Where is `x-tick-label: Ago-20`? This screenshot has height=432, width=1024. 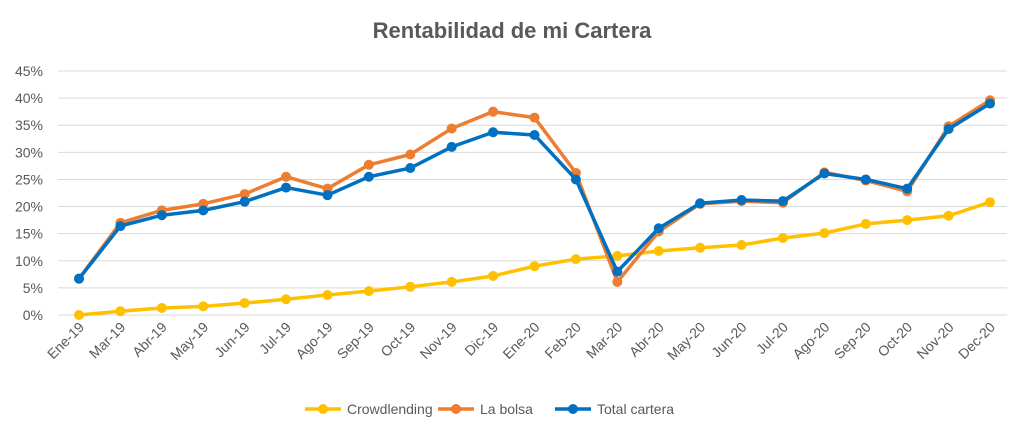
x-tick-label: Ago-20 is located at coordinates (810, 340).